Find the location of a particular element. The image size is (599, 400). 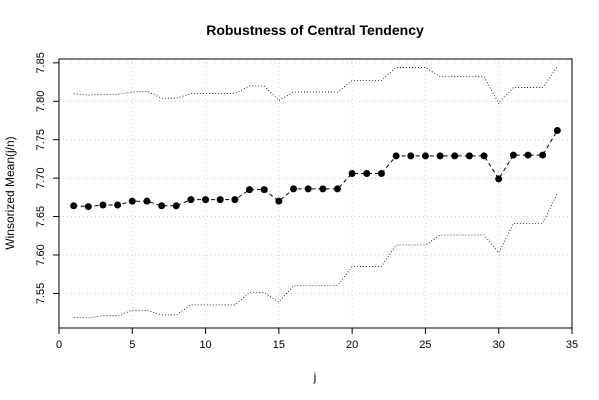

y-axis-label: Winsorized Mean(j/n) is located at coordinates (10, 192).